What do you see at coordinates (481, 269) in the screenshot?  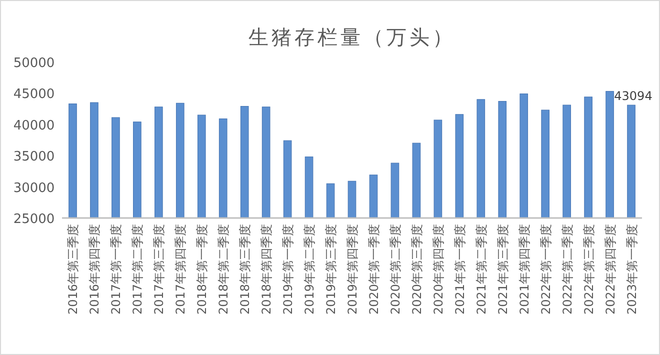 I see `x-tick-label: 2021年第二季度` at bounding box center [481, 269].